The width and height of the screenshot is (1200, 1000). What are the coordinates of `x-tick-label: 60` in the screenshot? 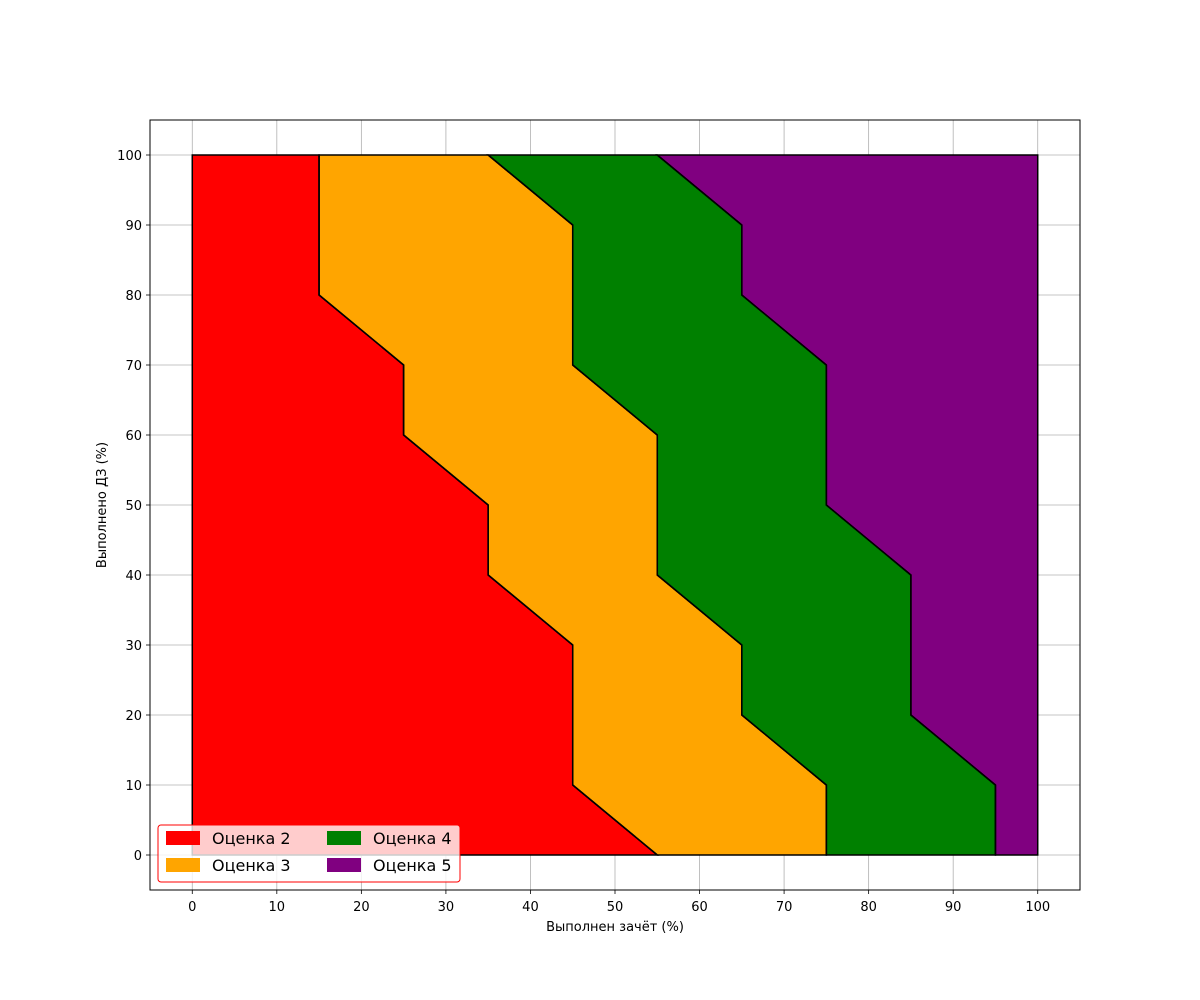 It's located at (699, 907).